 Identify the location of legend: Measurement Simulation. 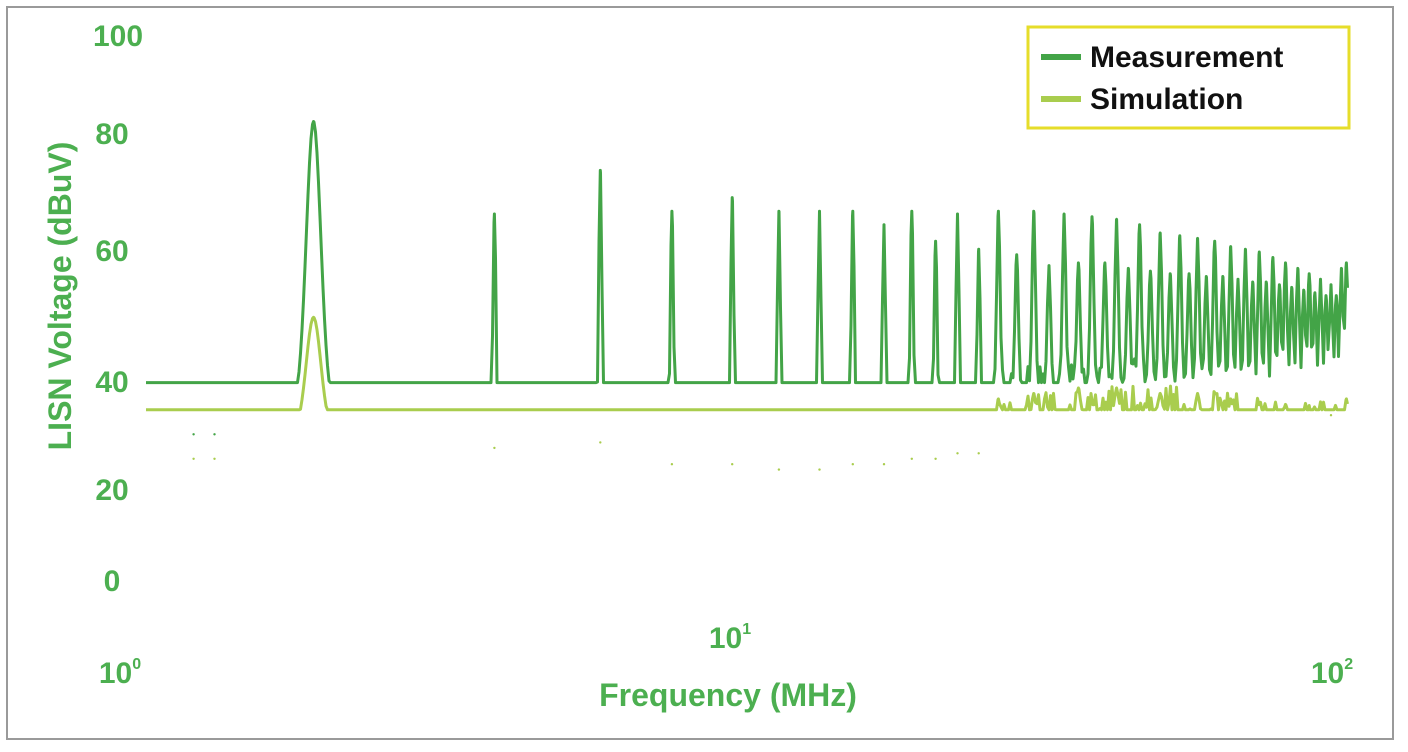
(1188, 77).